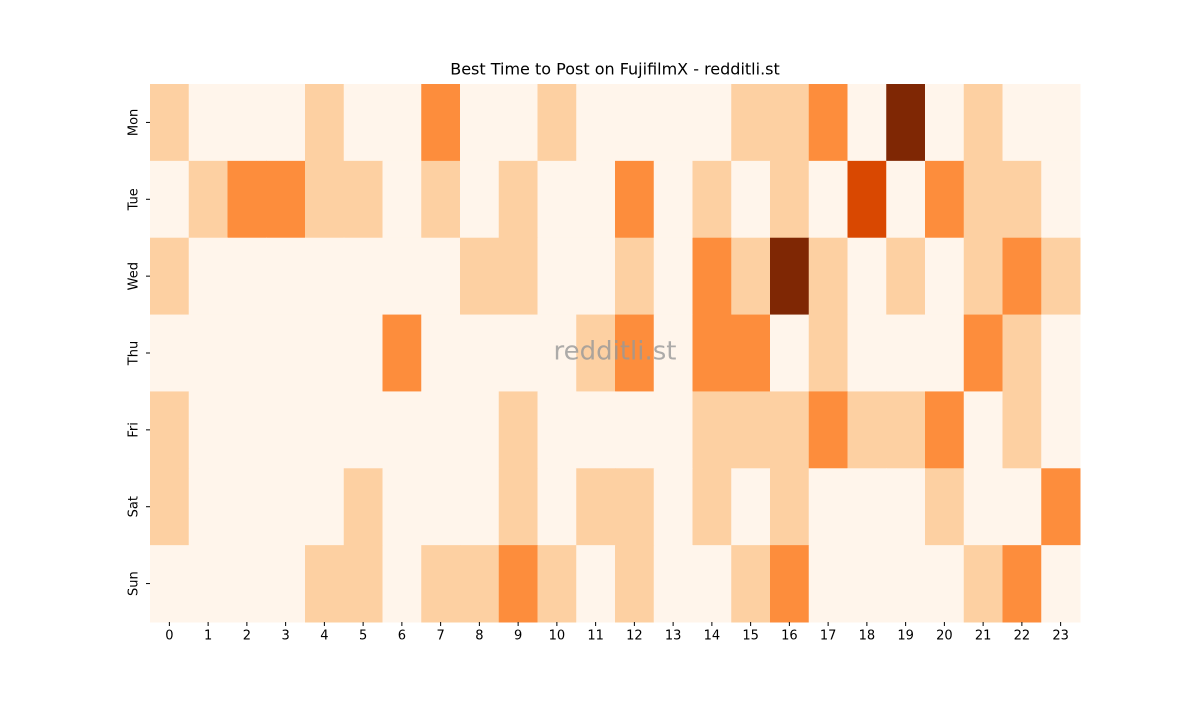  Describe the element at coordinates (479, 636) in the screenshot. I see `x-tick-label: 8` at that location.